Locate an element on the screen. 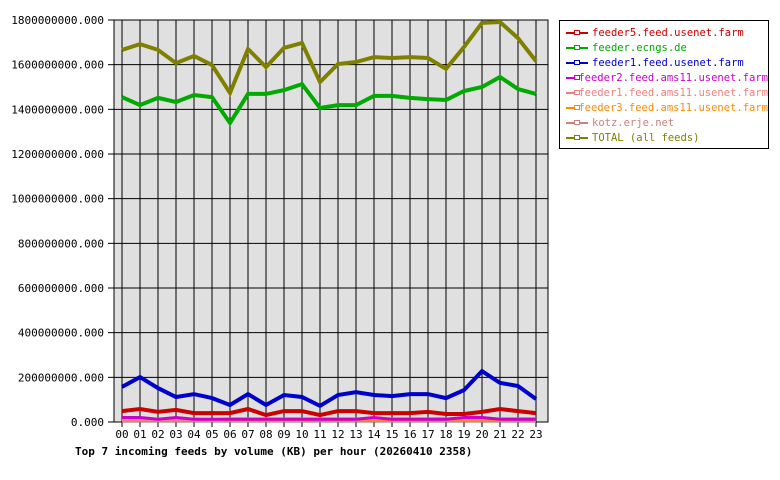 The height and width of the screenshot is (480, 780). x-tick-label: 12 is located at coordinates (337, 434).